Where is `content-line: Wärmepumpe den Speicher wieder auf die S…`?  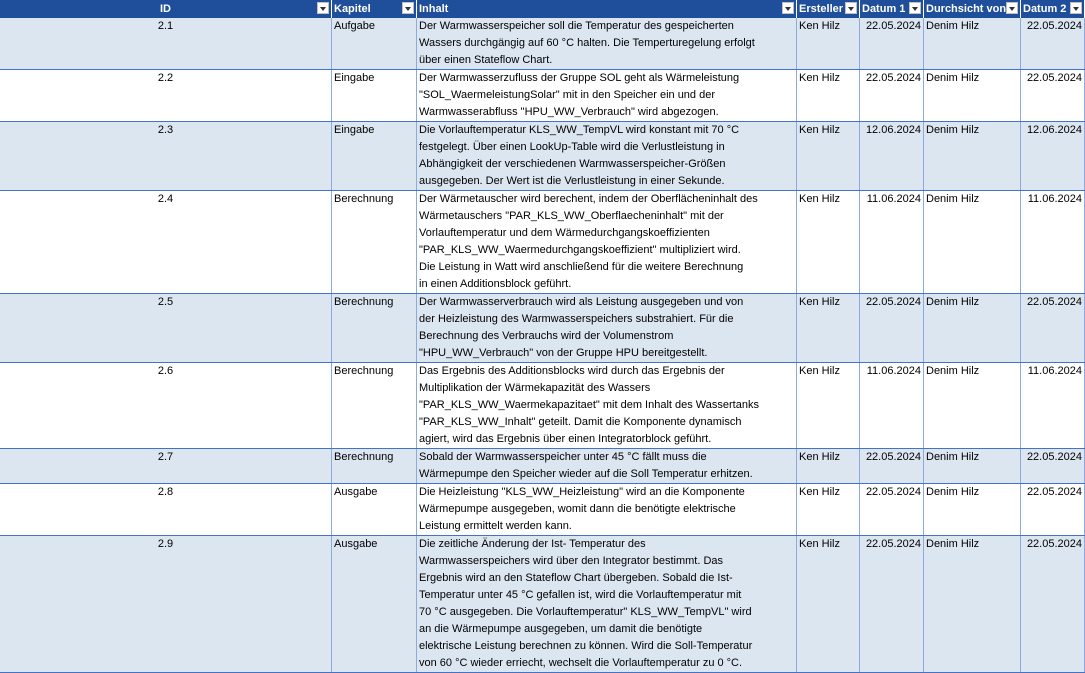 content-line: Wärmepumpe den Speicher wieder auf die S… is located at coordinates (586, 474).